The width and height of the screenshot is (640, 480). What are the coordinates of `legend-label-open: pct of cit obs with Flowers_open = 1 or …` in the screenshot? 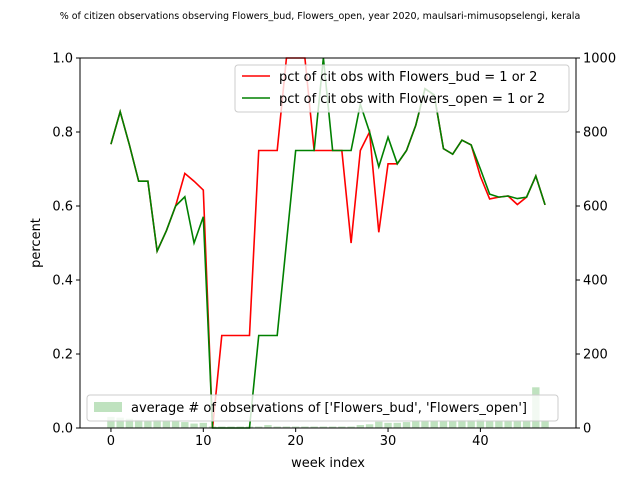 It's located at (412, 99).